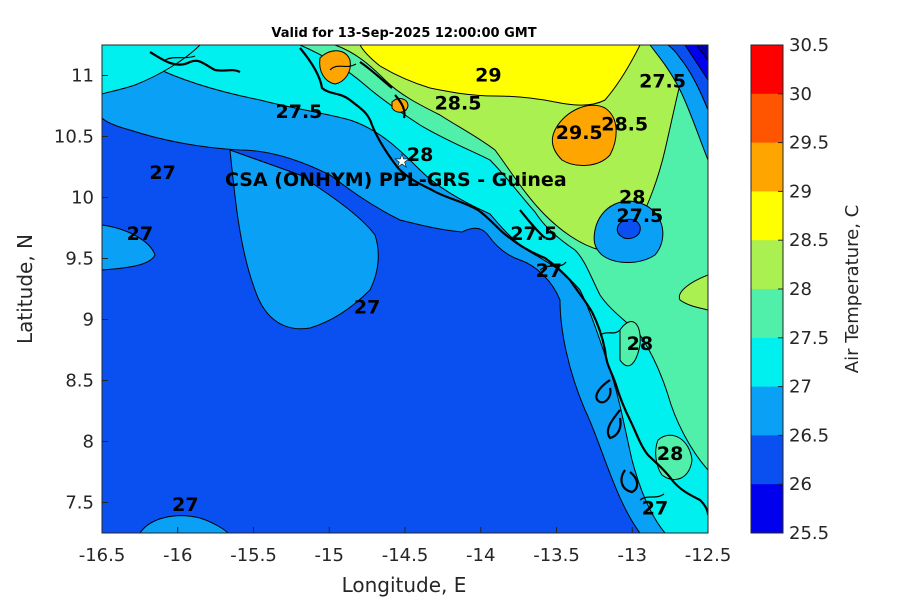 Image resolution: width=900 pixels, height=600 pixels. Describe the element at coordinates (809, 143) in the screenshot. I see `colorbar-tick-label: 29.5` at that location.